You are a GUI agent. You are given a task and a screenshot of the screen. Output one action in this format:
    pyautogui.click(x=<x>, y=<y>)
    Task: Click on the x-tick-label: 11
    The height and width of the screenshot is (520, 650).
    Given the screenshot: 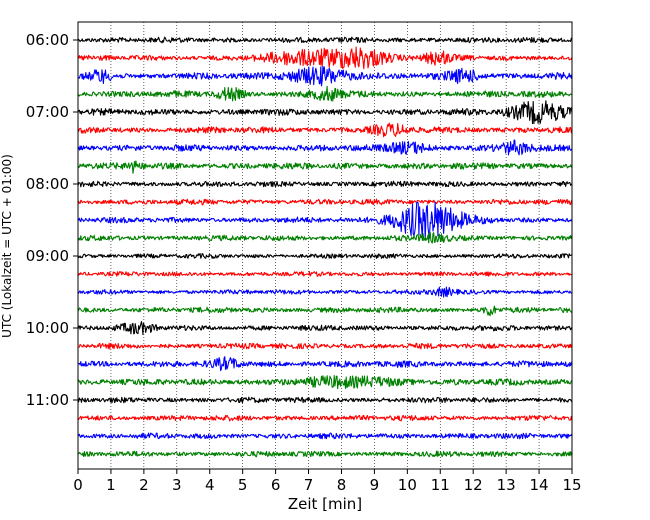 What is the action you would take?
    pyautogui.click(x=440, y=485)
    